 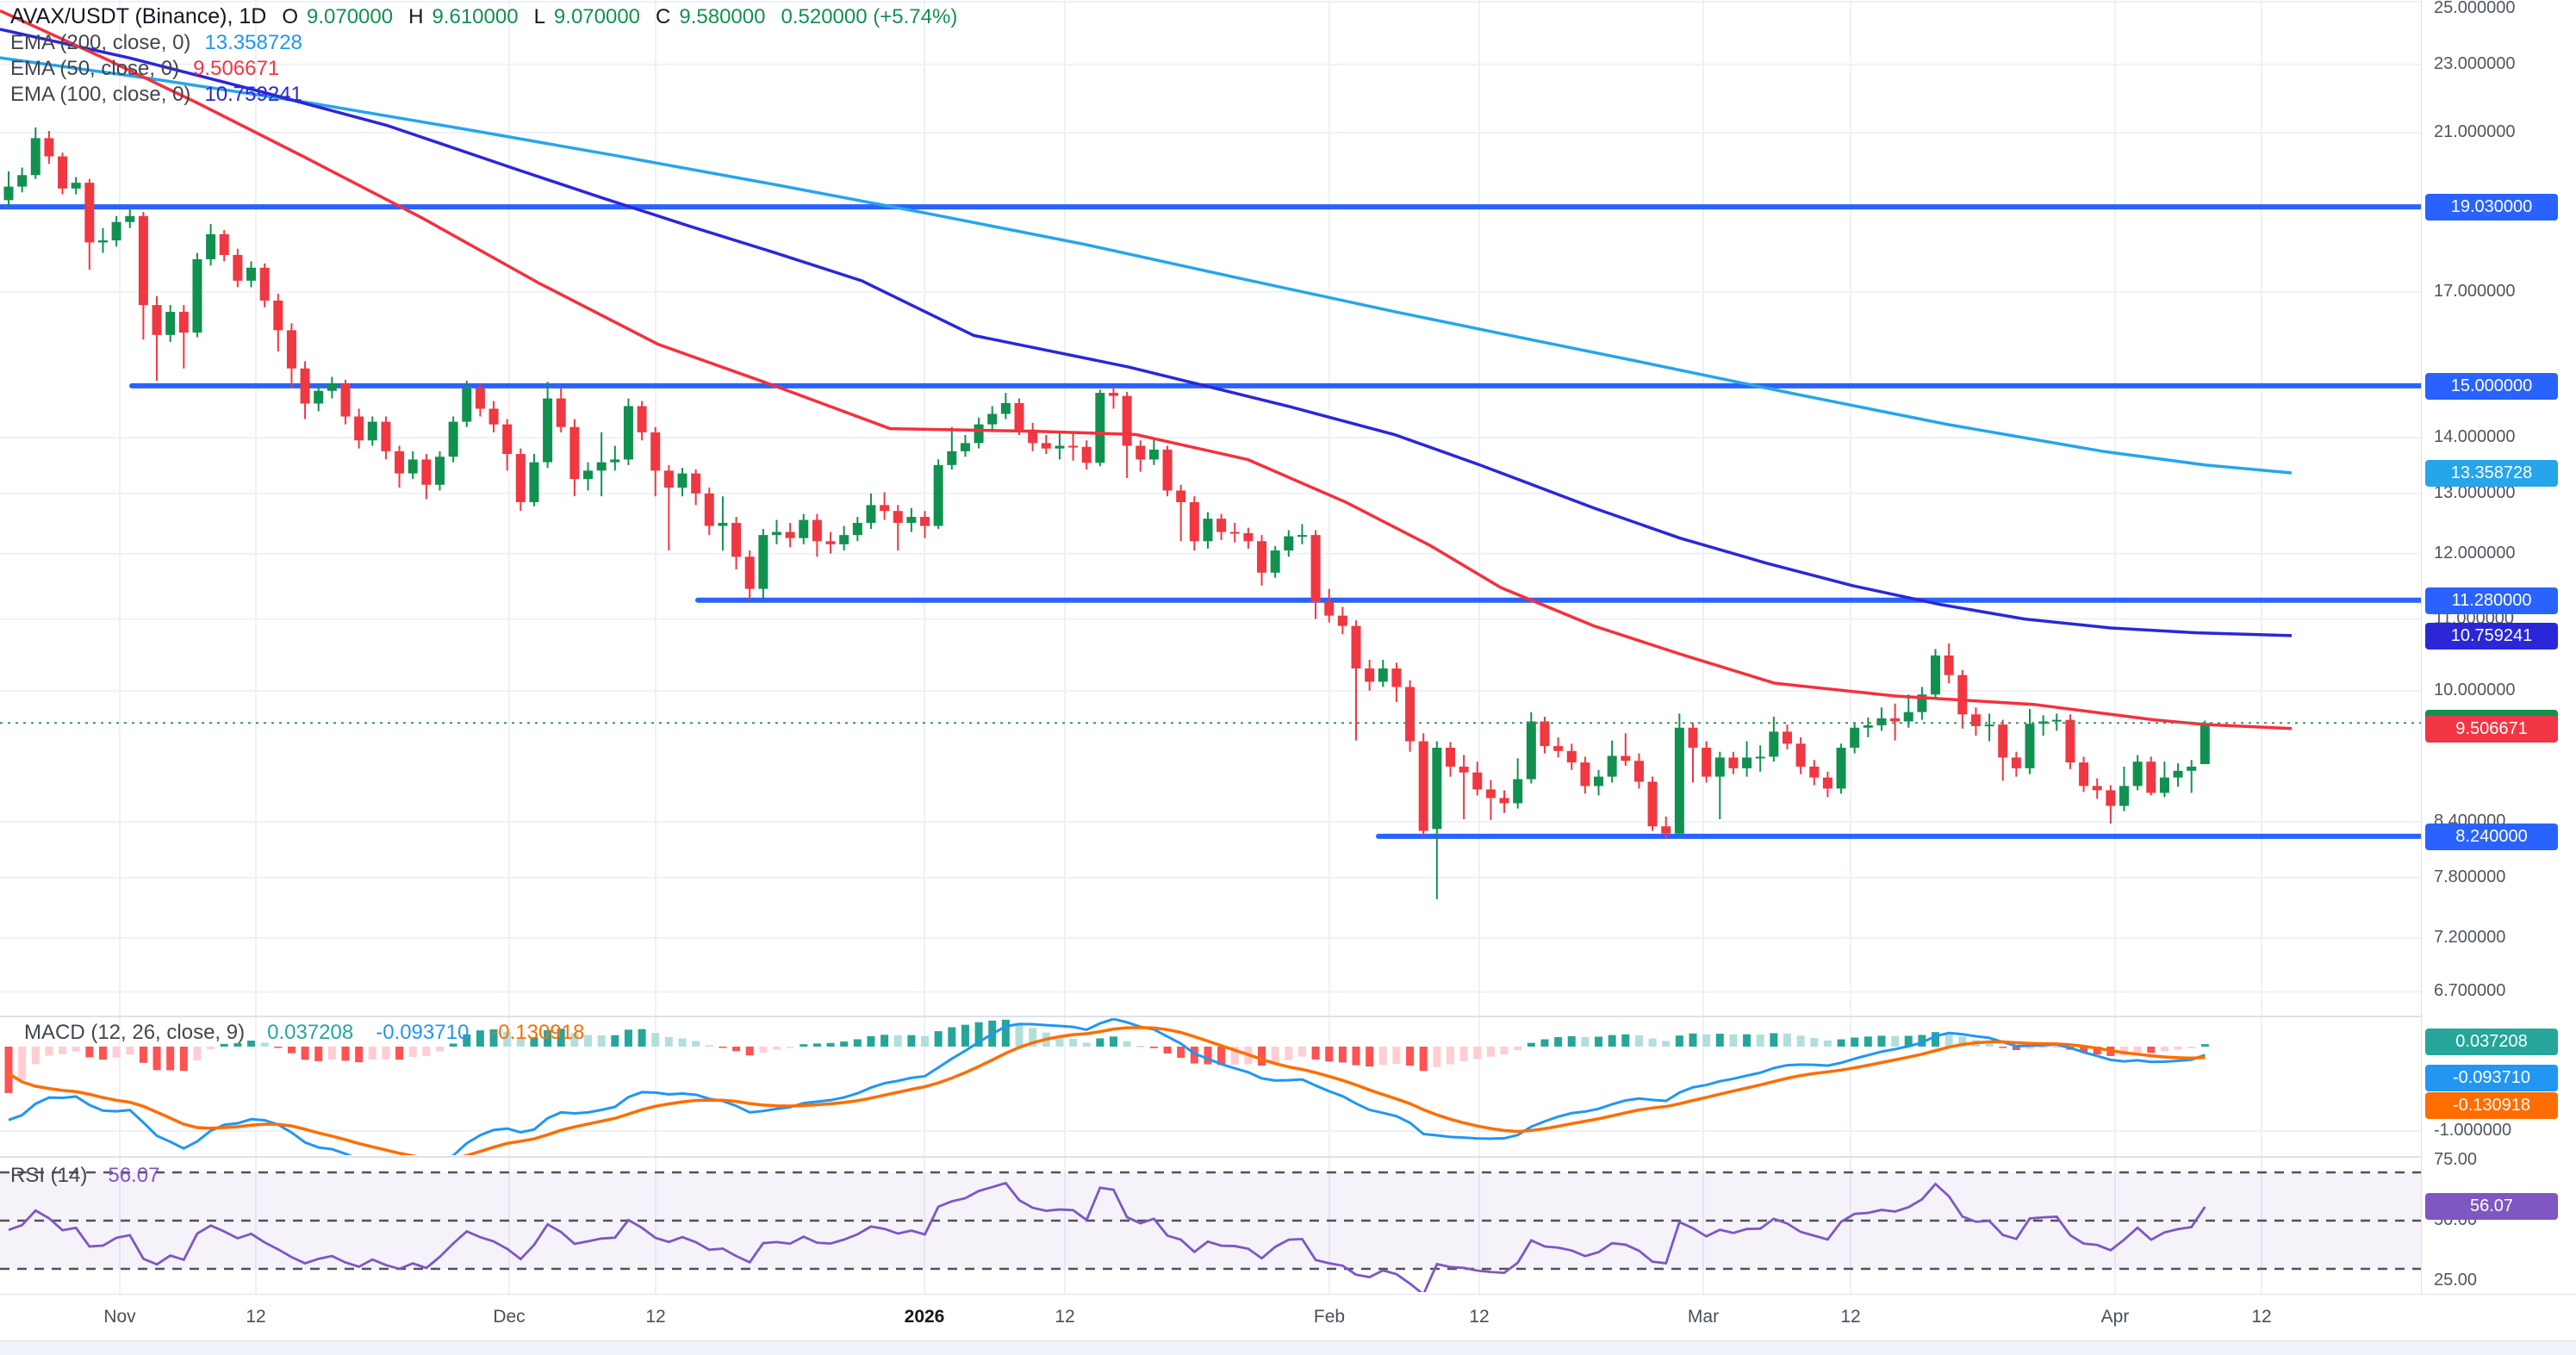 What do you see at coordinates (925, 1317) in the screenshot?
I see `time-tick-2026: 2026` at bounding box center [925, 1317].